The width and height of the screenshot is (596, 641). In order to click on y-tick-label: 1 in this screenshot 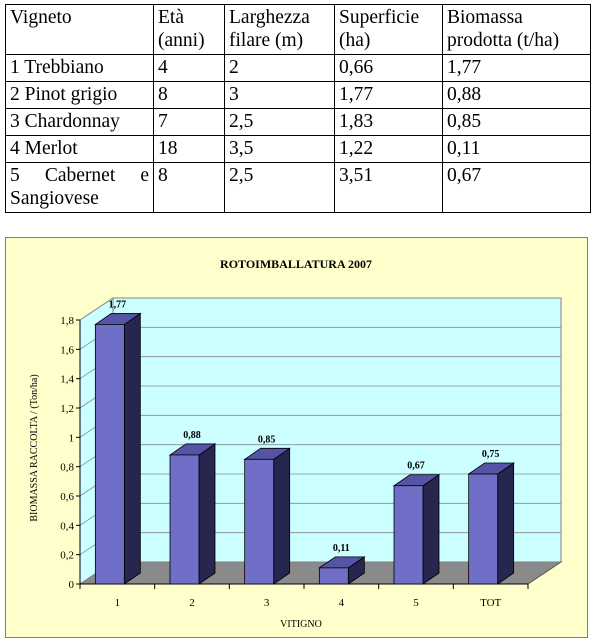, I will do `click(72, 438)`.